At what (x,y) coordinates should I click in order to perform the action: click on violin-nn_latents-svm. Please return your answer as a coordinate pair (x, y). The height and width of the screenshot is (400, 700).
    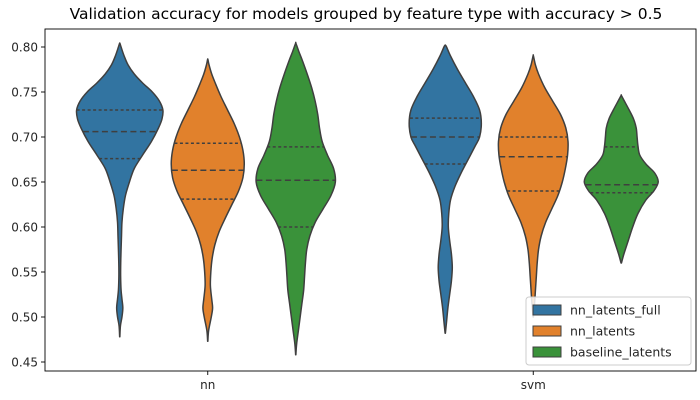
    Looking at the image, I should click on (533, 186).